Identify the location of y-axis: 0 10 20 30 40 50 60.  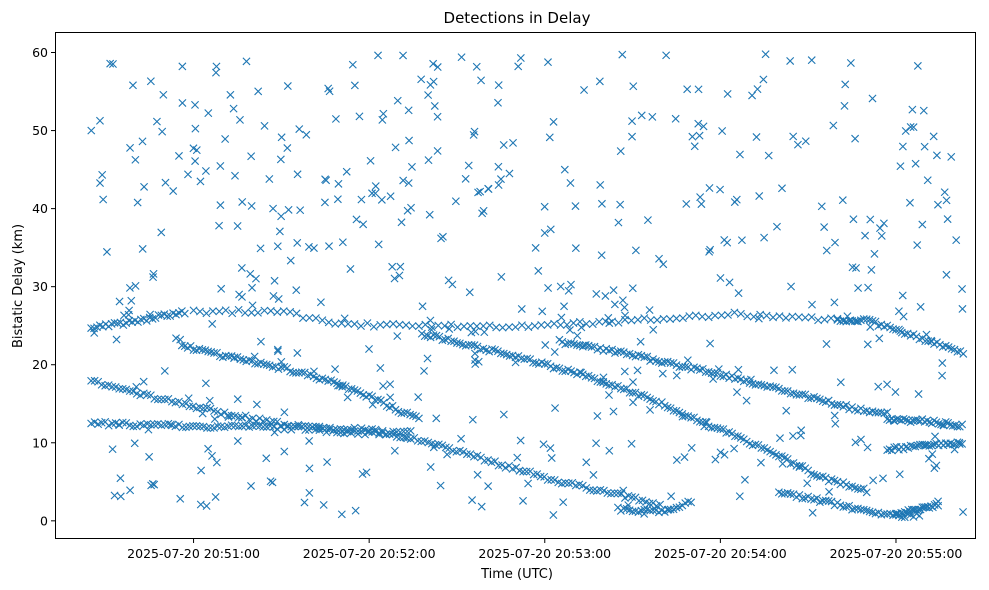
(44, 286).